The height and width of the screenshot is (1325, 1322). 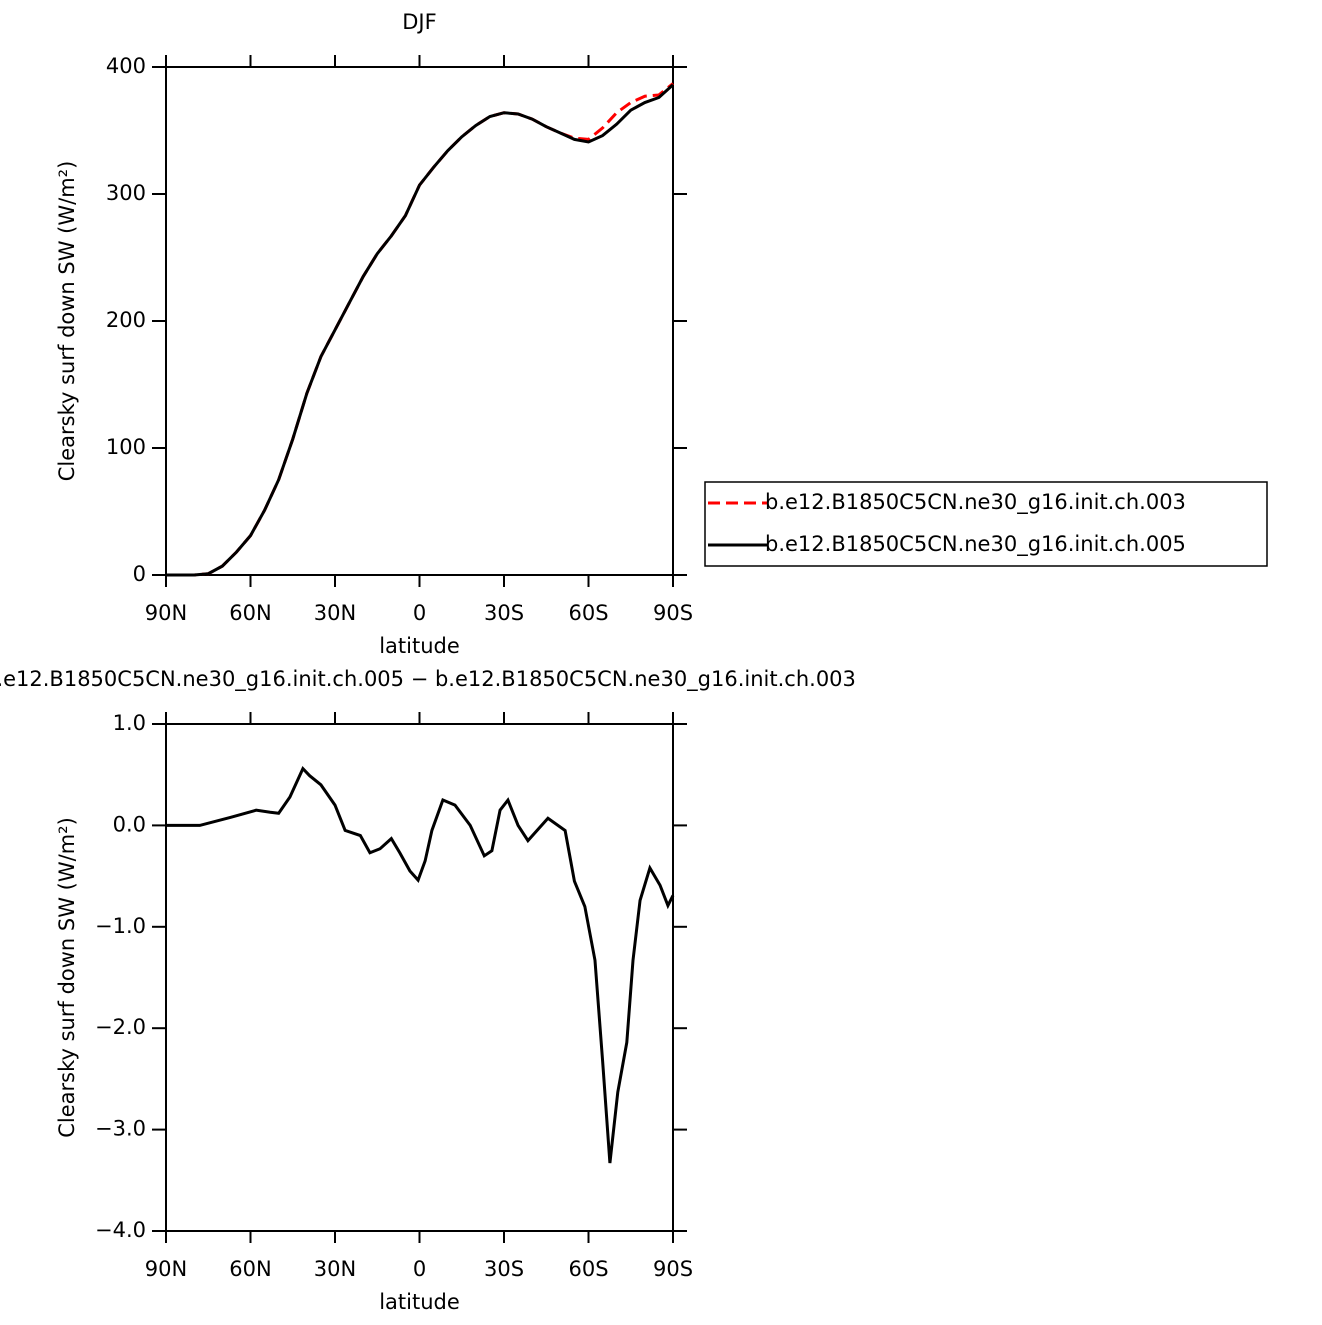 What do you see at coordinates (126, 66) in the screenshot?
I see `y-tick-label: 400` at bounding box center [126, 66].